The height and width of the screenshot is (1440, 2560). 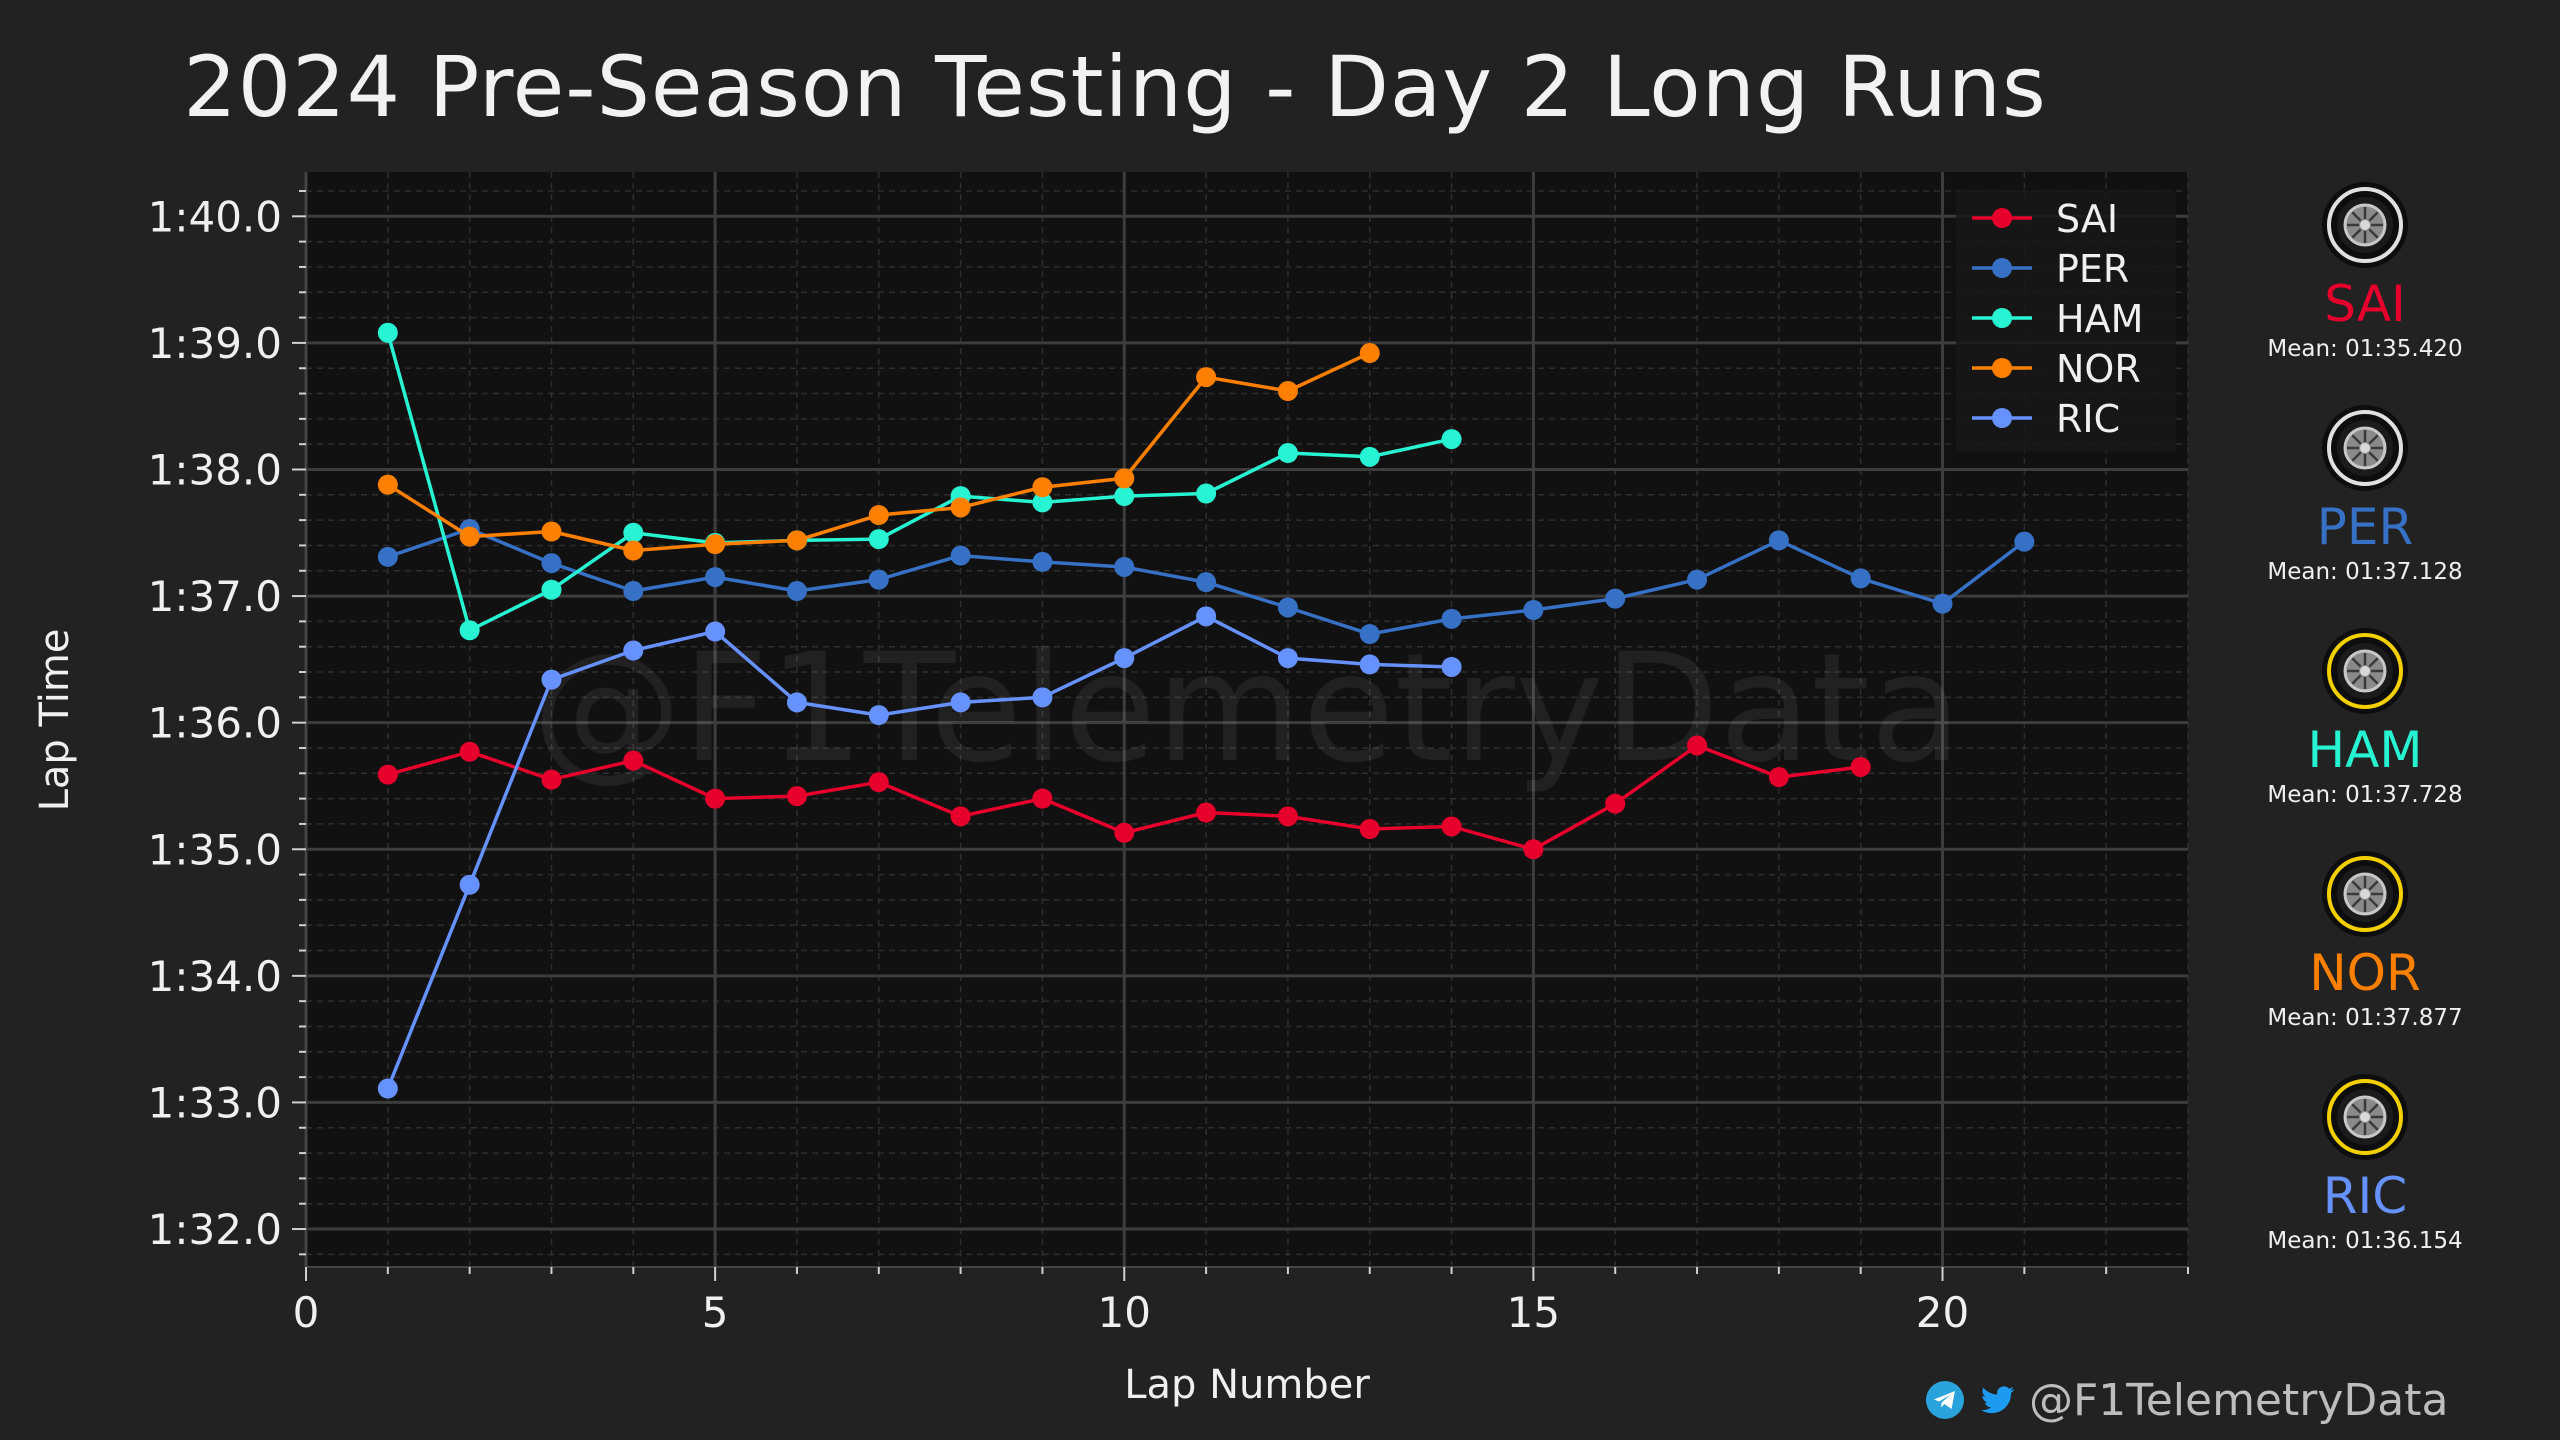 I want to click on x-tick-label: 15, so click(x=1533, y=1312).